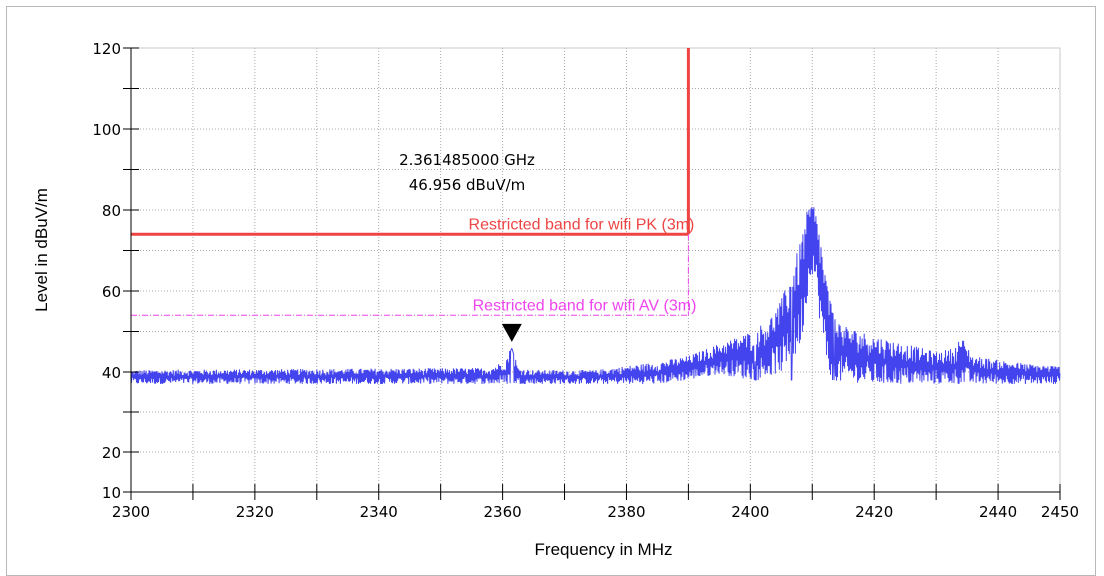 The width and height of the screenshot is (1104, 576). What do you see at coordinates (111, 373) in the screenshot?
I see `y-tick-label: 40` at bounding box center [111, 373].